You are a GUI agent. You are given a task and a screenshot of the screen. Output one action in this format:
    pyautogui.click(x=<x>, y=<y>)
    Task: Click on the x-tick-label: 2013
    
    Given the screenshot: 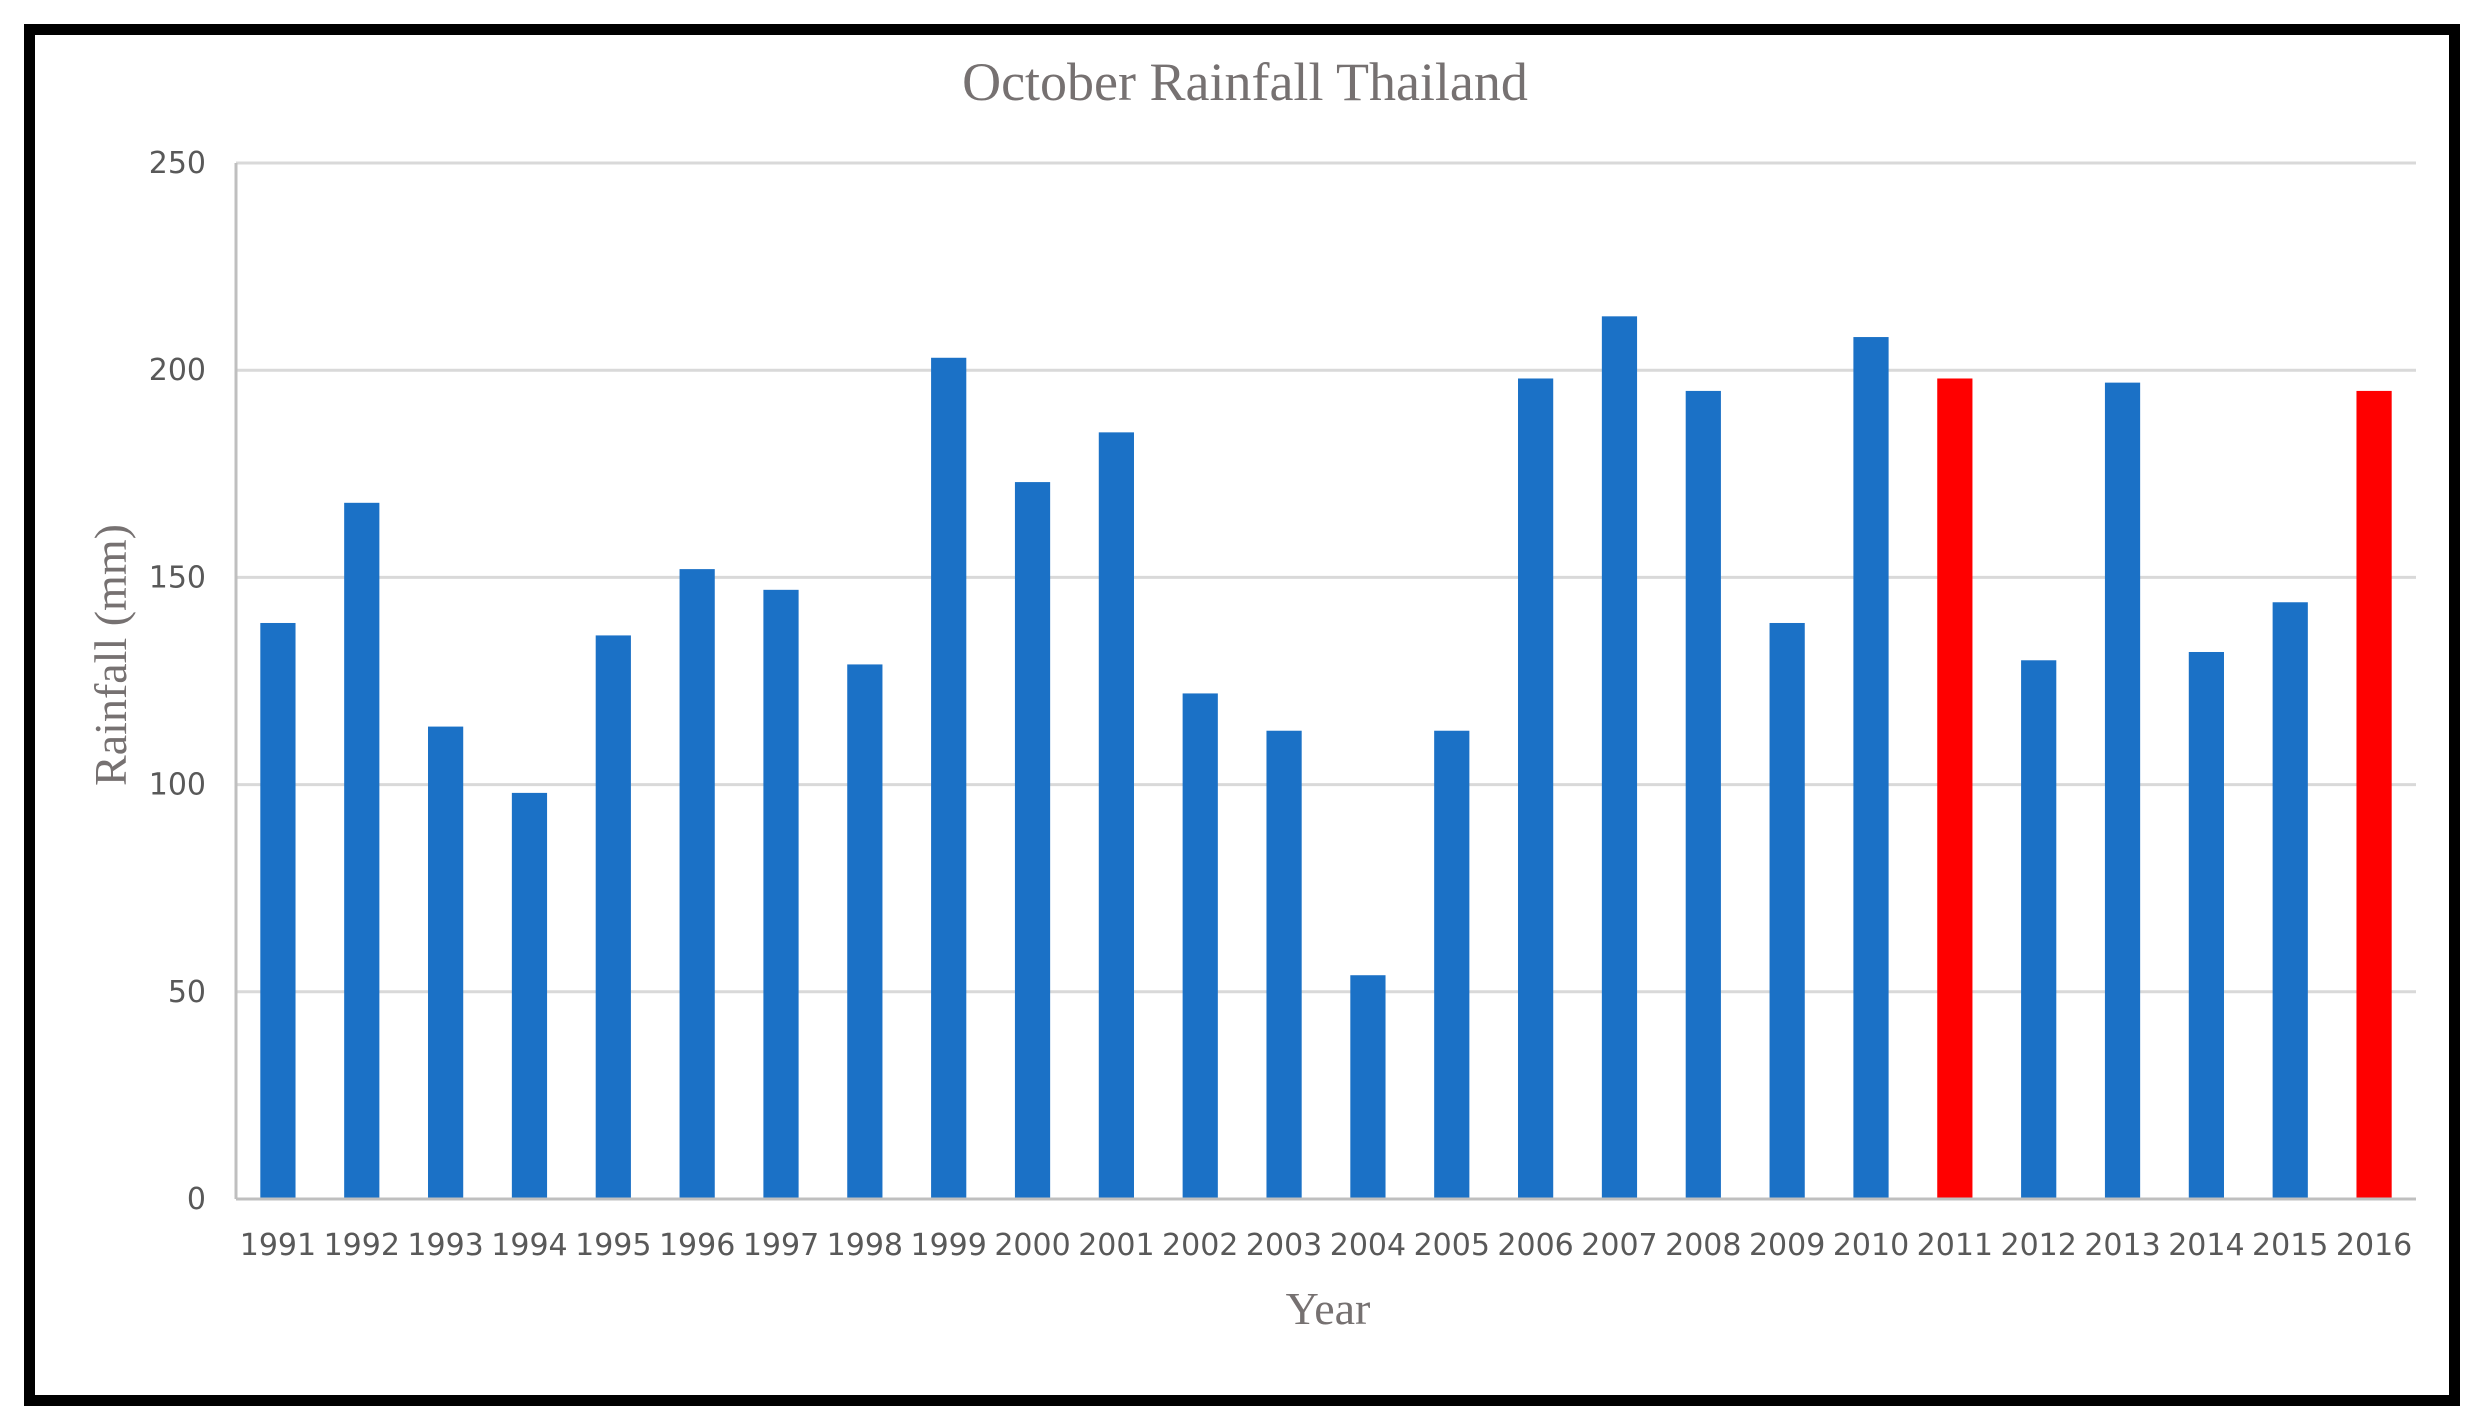 What is the action you would take?
    pyautogui.click(x=2122, y=1245)
    